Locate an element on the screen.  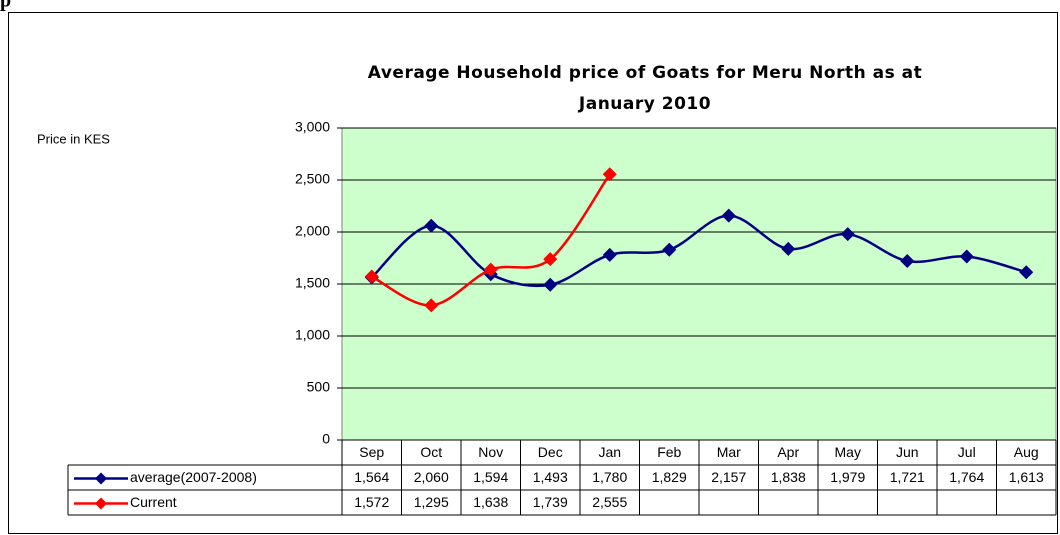
legend-label: Current is located at coordinates (153, 502).